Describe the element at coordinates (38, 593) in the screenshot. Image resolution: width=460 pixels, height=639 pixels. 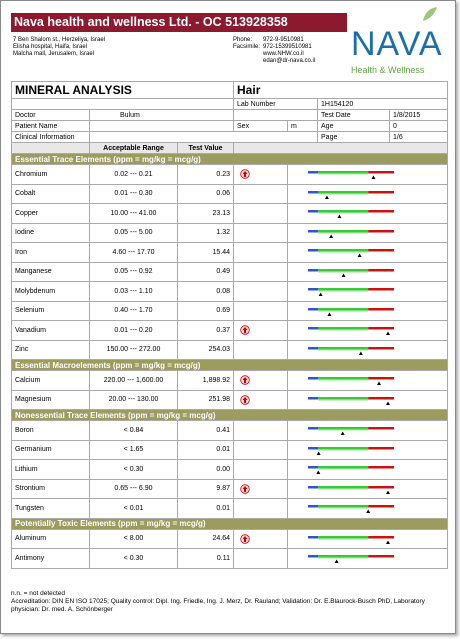
I see `footnote: n.n. = not detected` at that location.